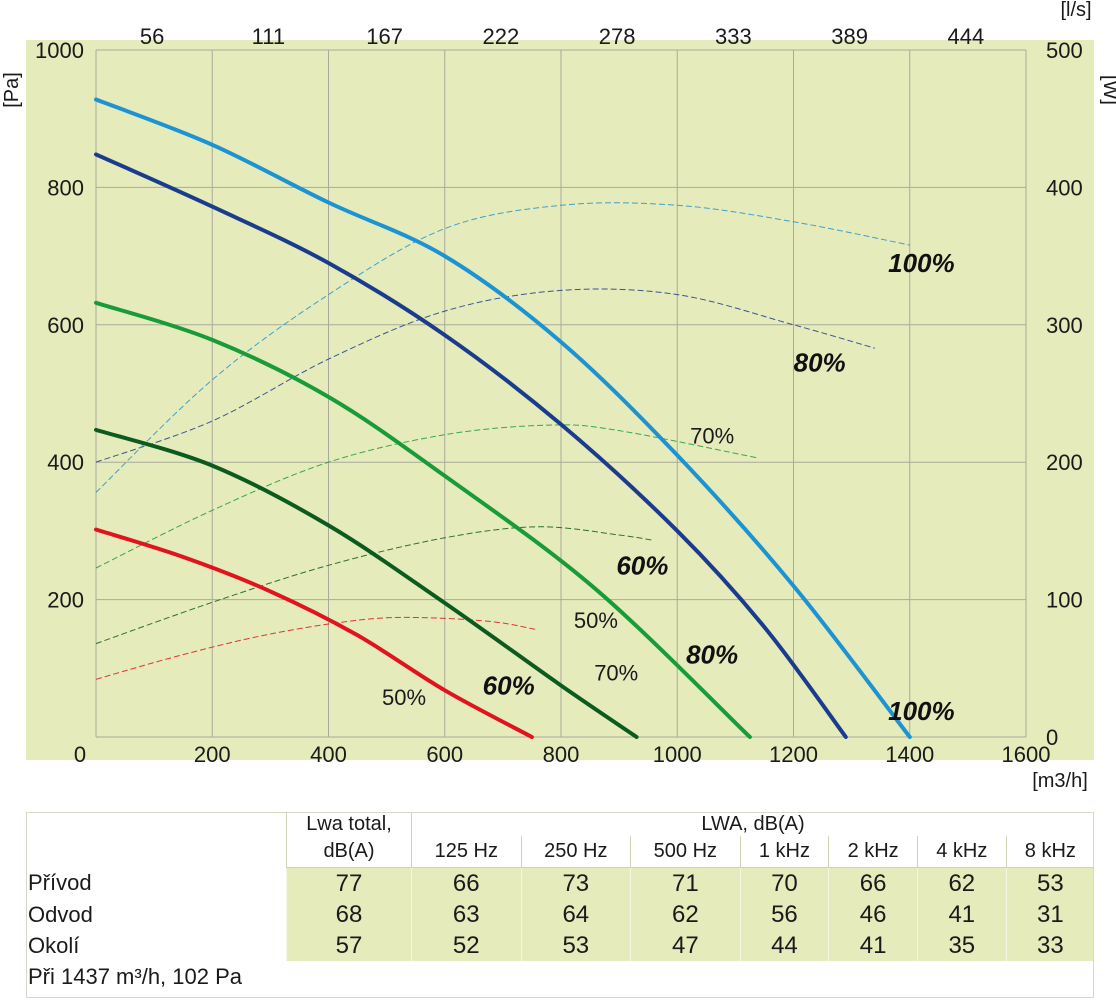 This screenshot has height=1000, width=1116. I want to click on y-tick-label: 1000, so click(59, 50).